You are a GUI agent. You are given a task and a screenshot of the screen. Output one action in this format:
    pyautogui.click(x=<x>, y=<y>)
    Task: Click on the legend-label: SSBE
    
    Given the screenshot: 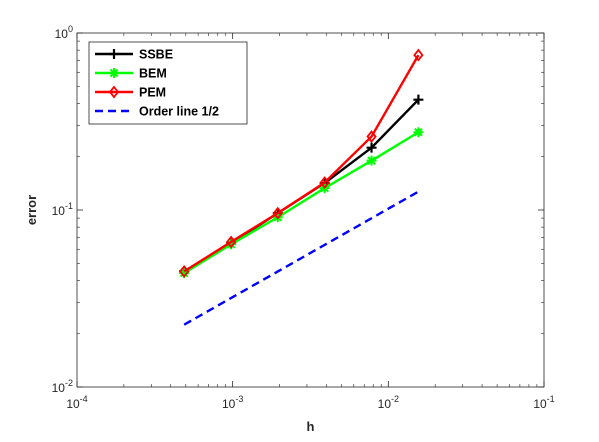 What is the action you would take?
    pyautogui.click(x=156, y=55)
    